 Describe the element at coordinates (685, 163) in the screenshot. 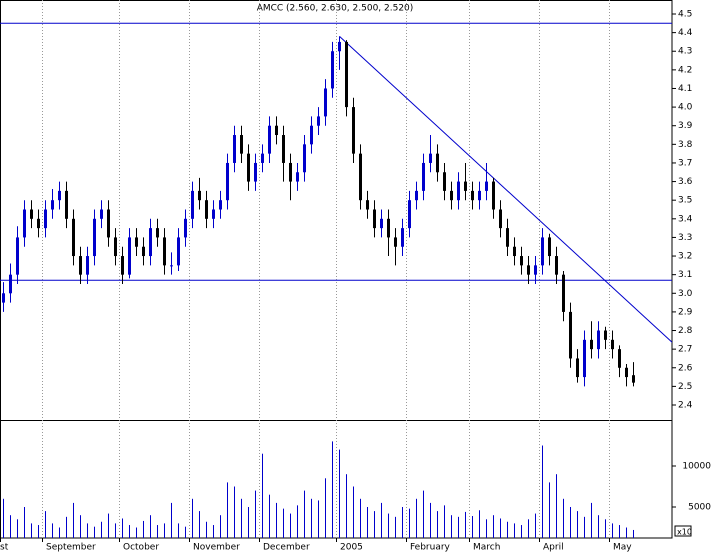

I see `y-tick-label: 3.7` at that location.